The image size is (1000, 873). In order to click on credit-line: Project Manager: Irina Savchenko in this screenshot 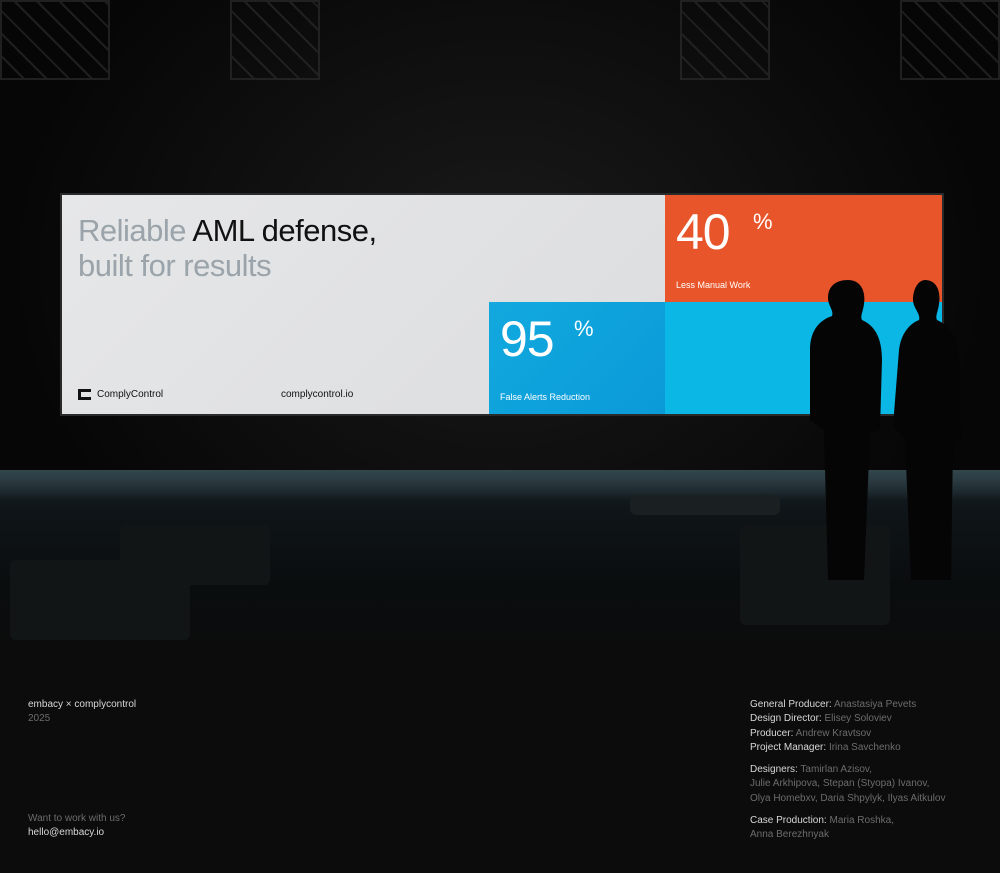, I will do `click(825, 747)`.